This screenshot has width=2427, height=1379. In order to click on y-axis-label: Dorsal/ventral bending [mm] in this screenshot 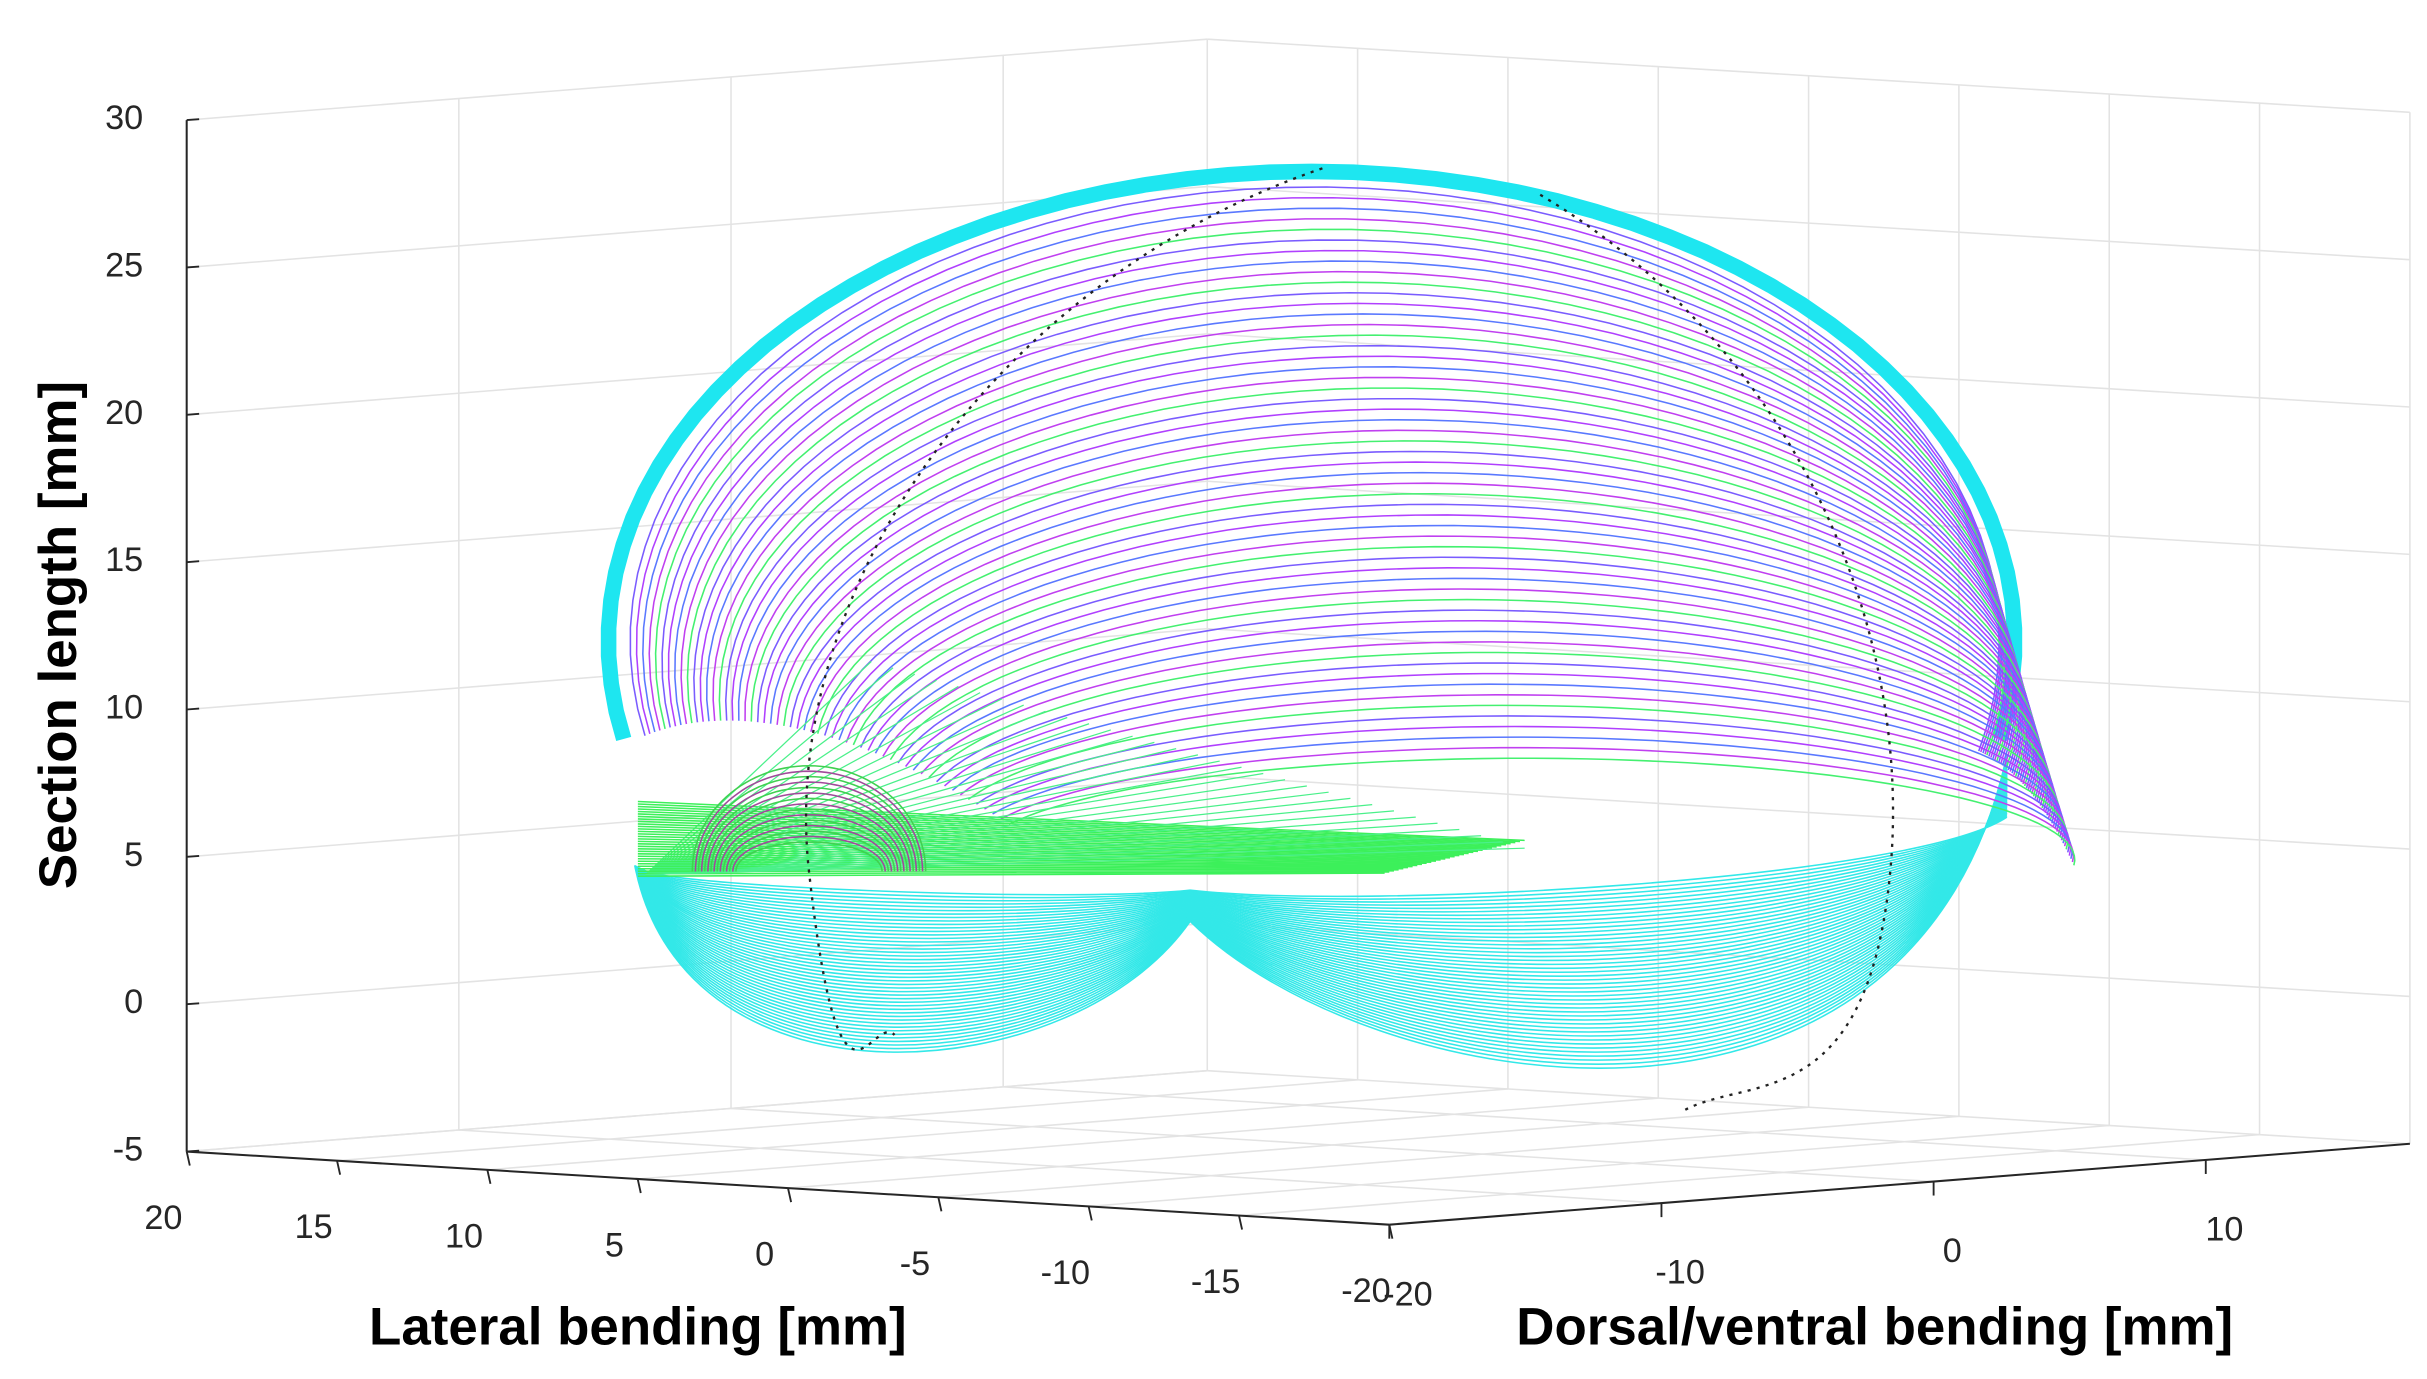, I will do `click(1874, 1326)`.